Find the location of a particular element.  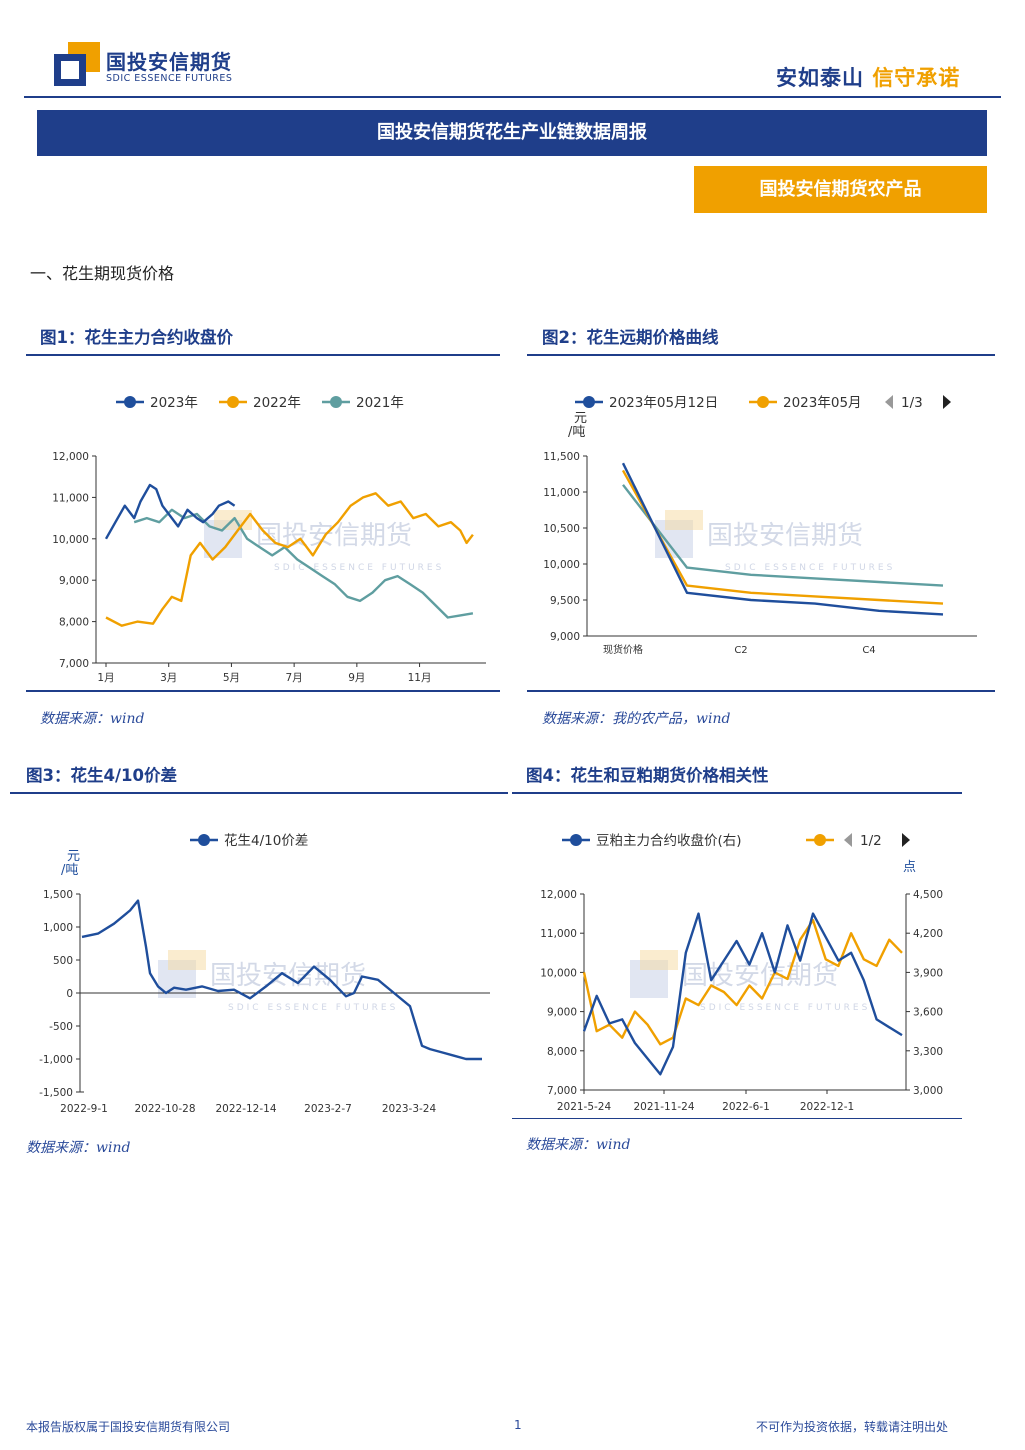

logo-english-name: SDIC ESSENCE FUTURES is located at coordinates (169, 78).